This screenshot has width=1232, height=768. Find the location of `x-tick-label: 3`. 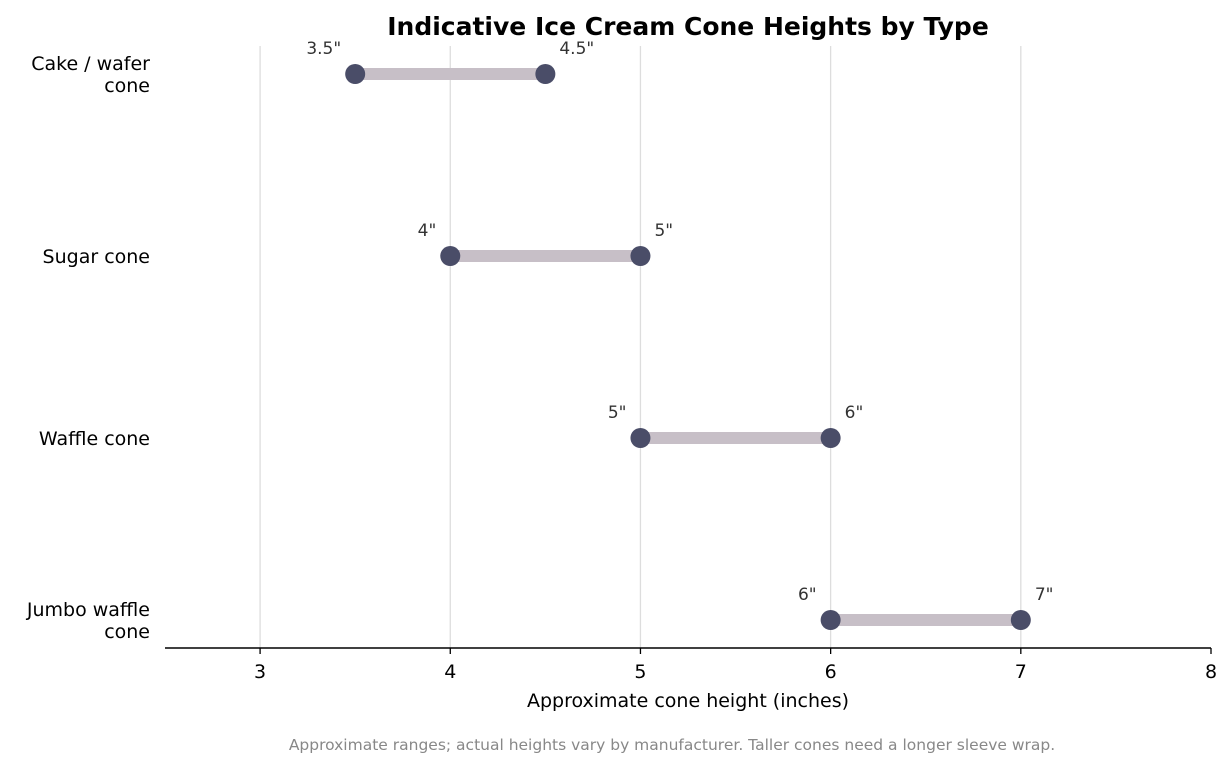

x-tick-label: 3 is located at coordinates (260, 672).